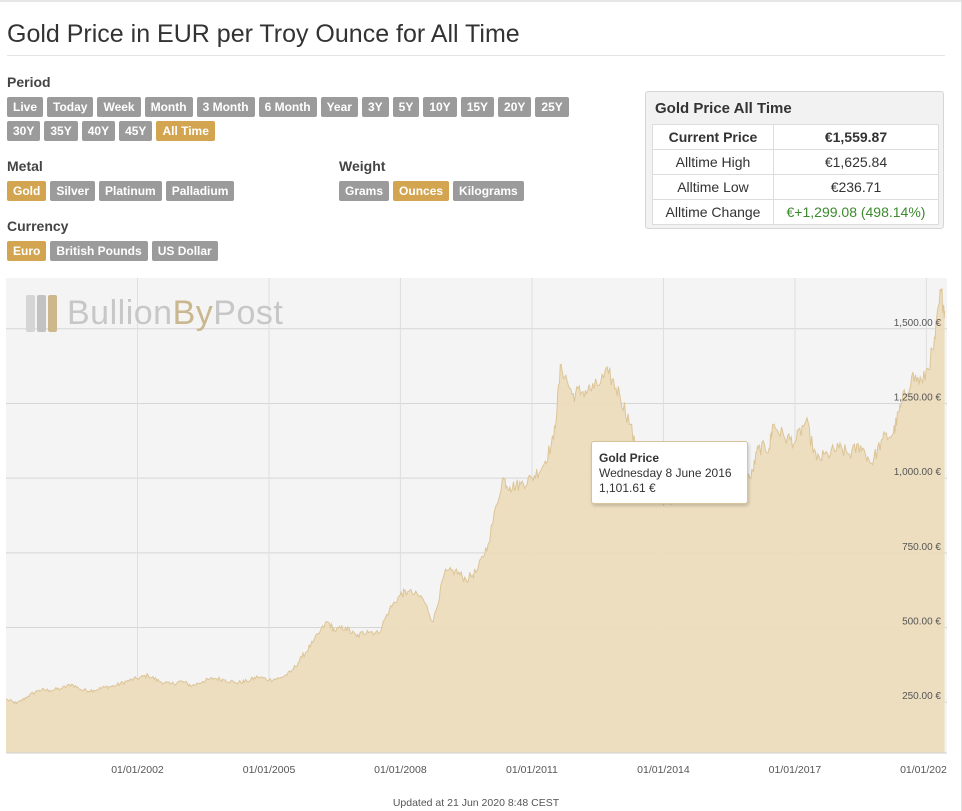 Image resolution: width=962 pixels, height=811 pixels. Describe the element at coordinates (552, 107) in the screenshot. I see `period-button-25y: 25Y` at that location.